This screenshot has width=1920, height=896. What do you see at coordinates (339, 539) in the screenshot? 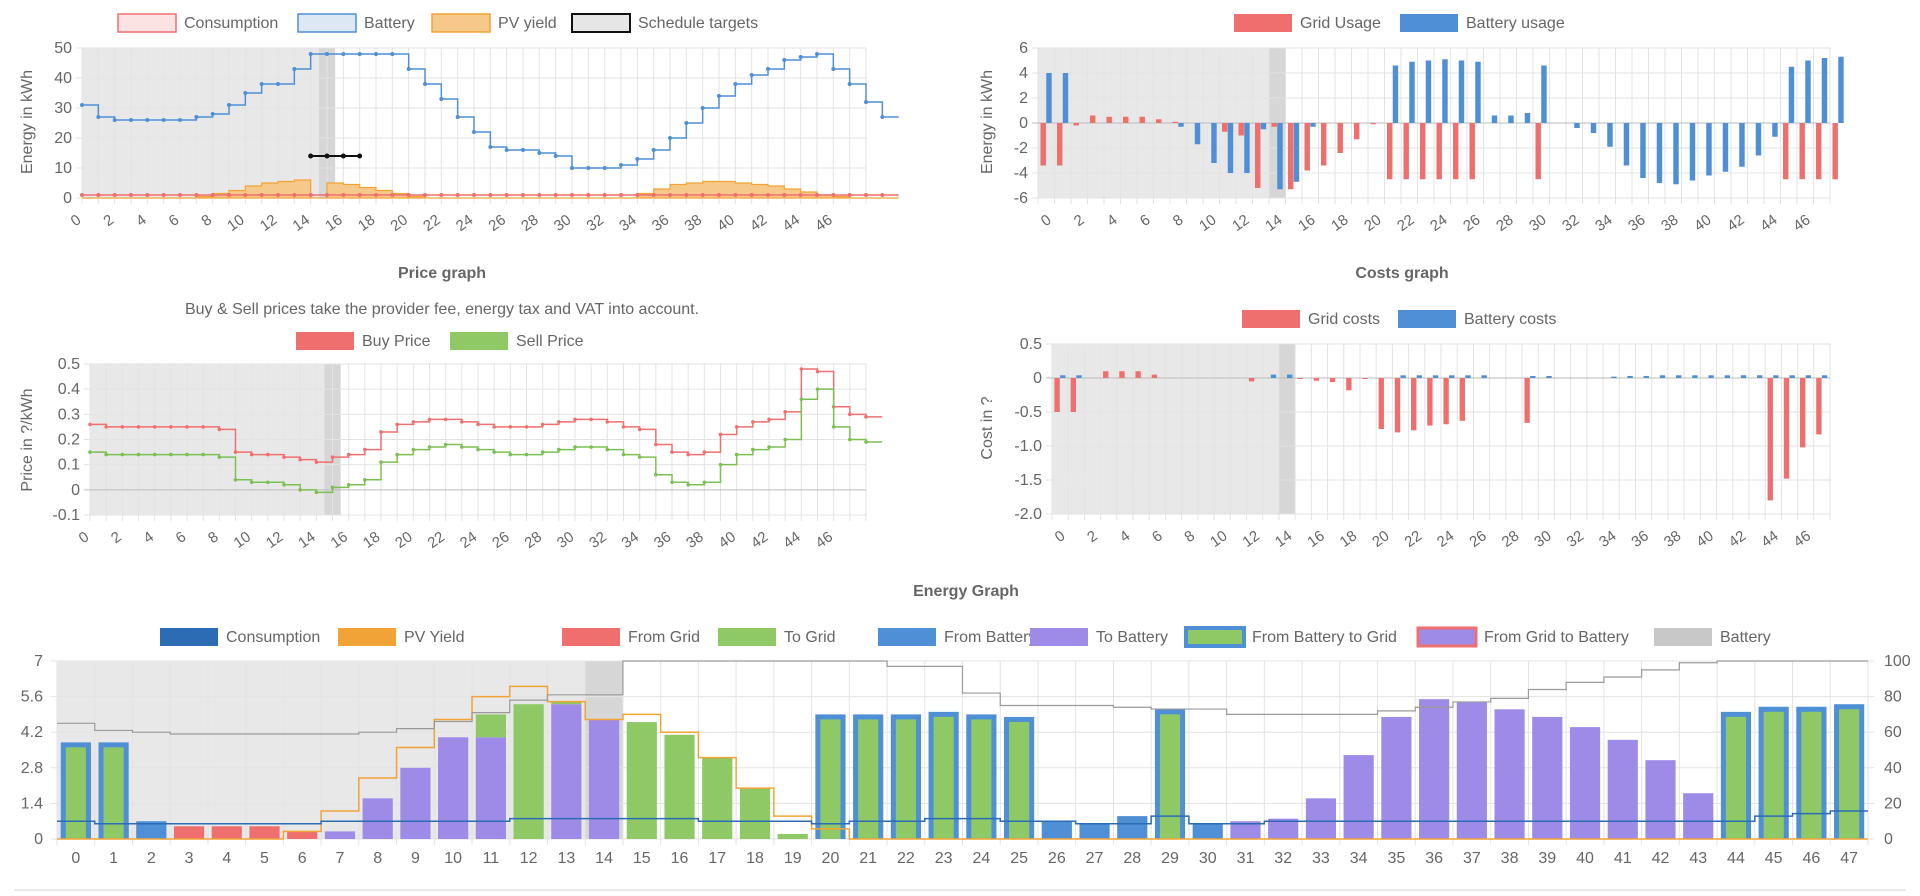
I see `price-xtick: 16` at bounding box center [339, 539].